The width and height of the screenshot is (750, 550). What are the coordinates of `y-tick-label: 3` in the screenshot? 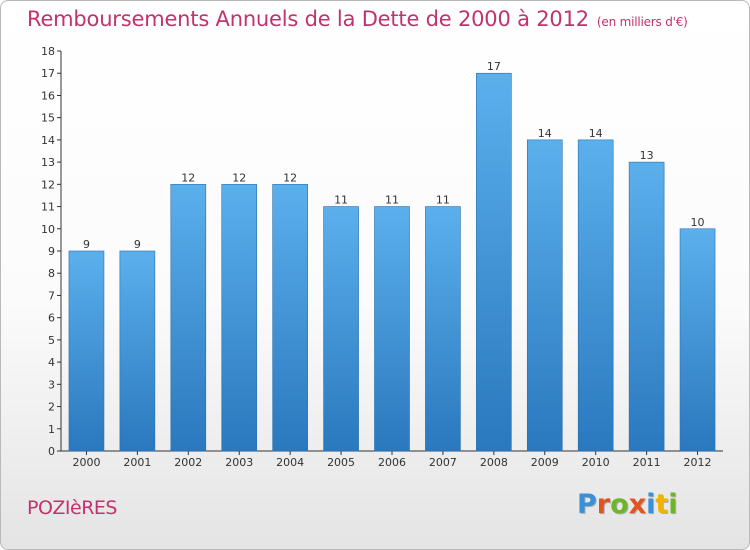 It's located at (51, 384).